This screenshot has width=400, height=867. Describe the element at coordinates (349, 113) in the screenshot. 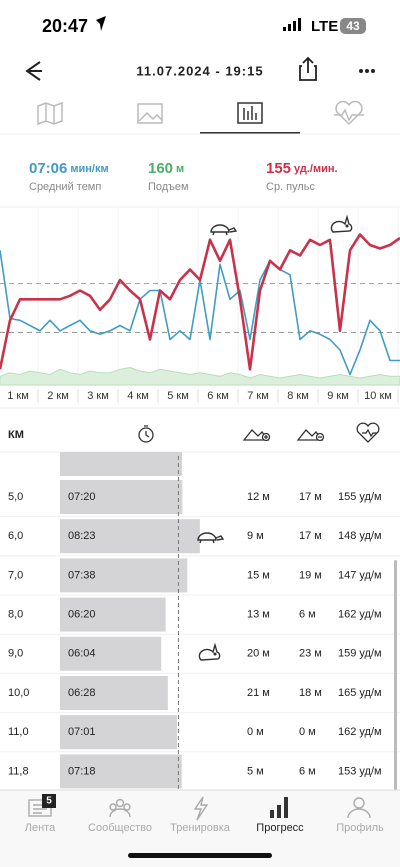

I see `heart-rate-tab` at that location.